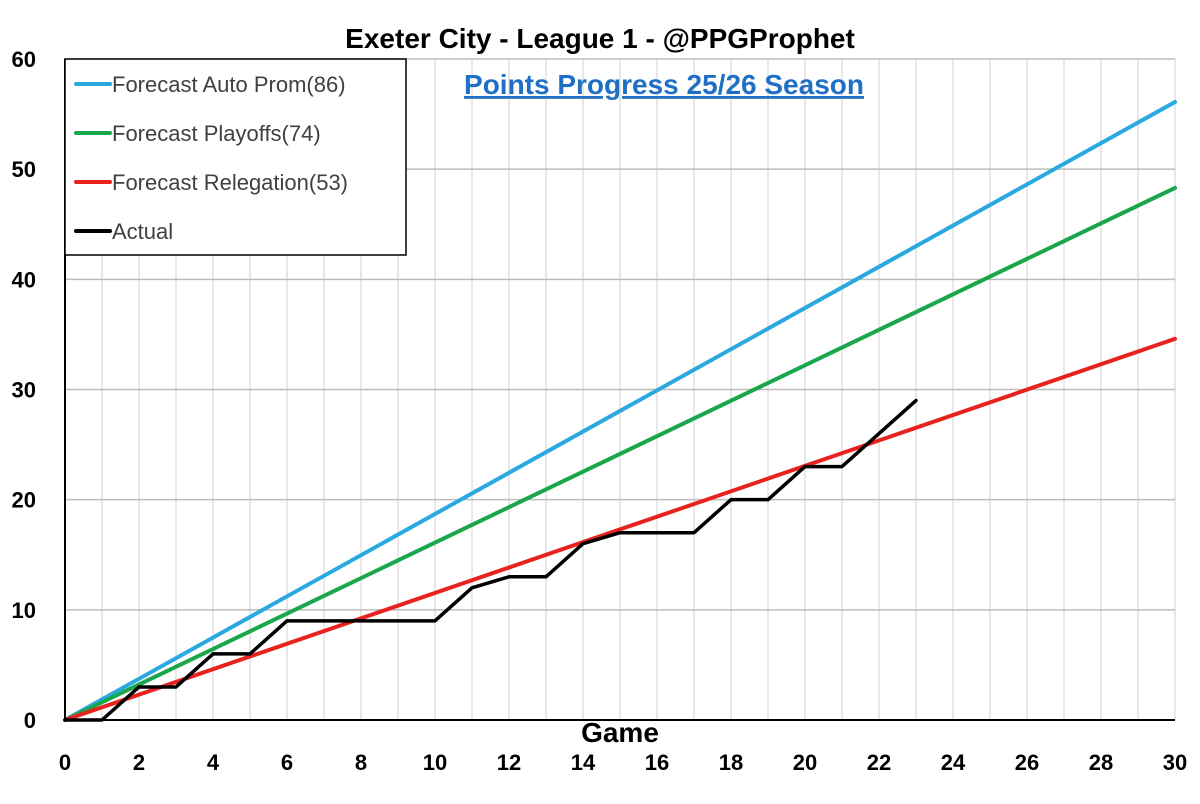 This screenshot has width=1200, height=804. I want to click on x-tick-label: 18, so click(731, 762).